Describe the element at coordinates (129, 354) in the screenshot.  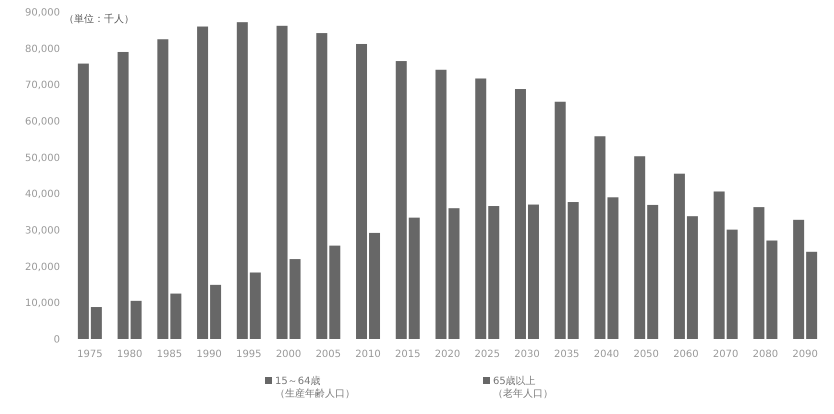
I see `x-tick-label: 1980` at that location.